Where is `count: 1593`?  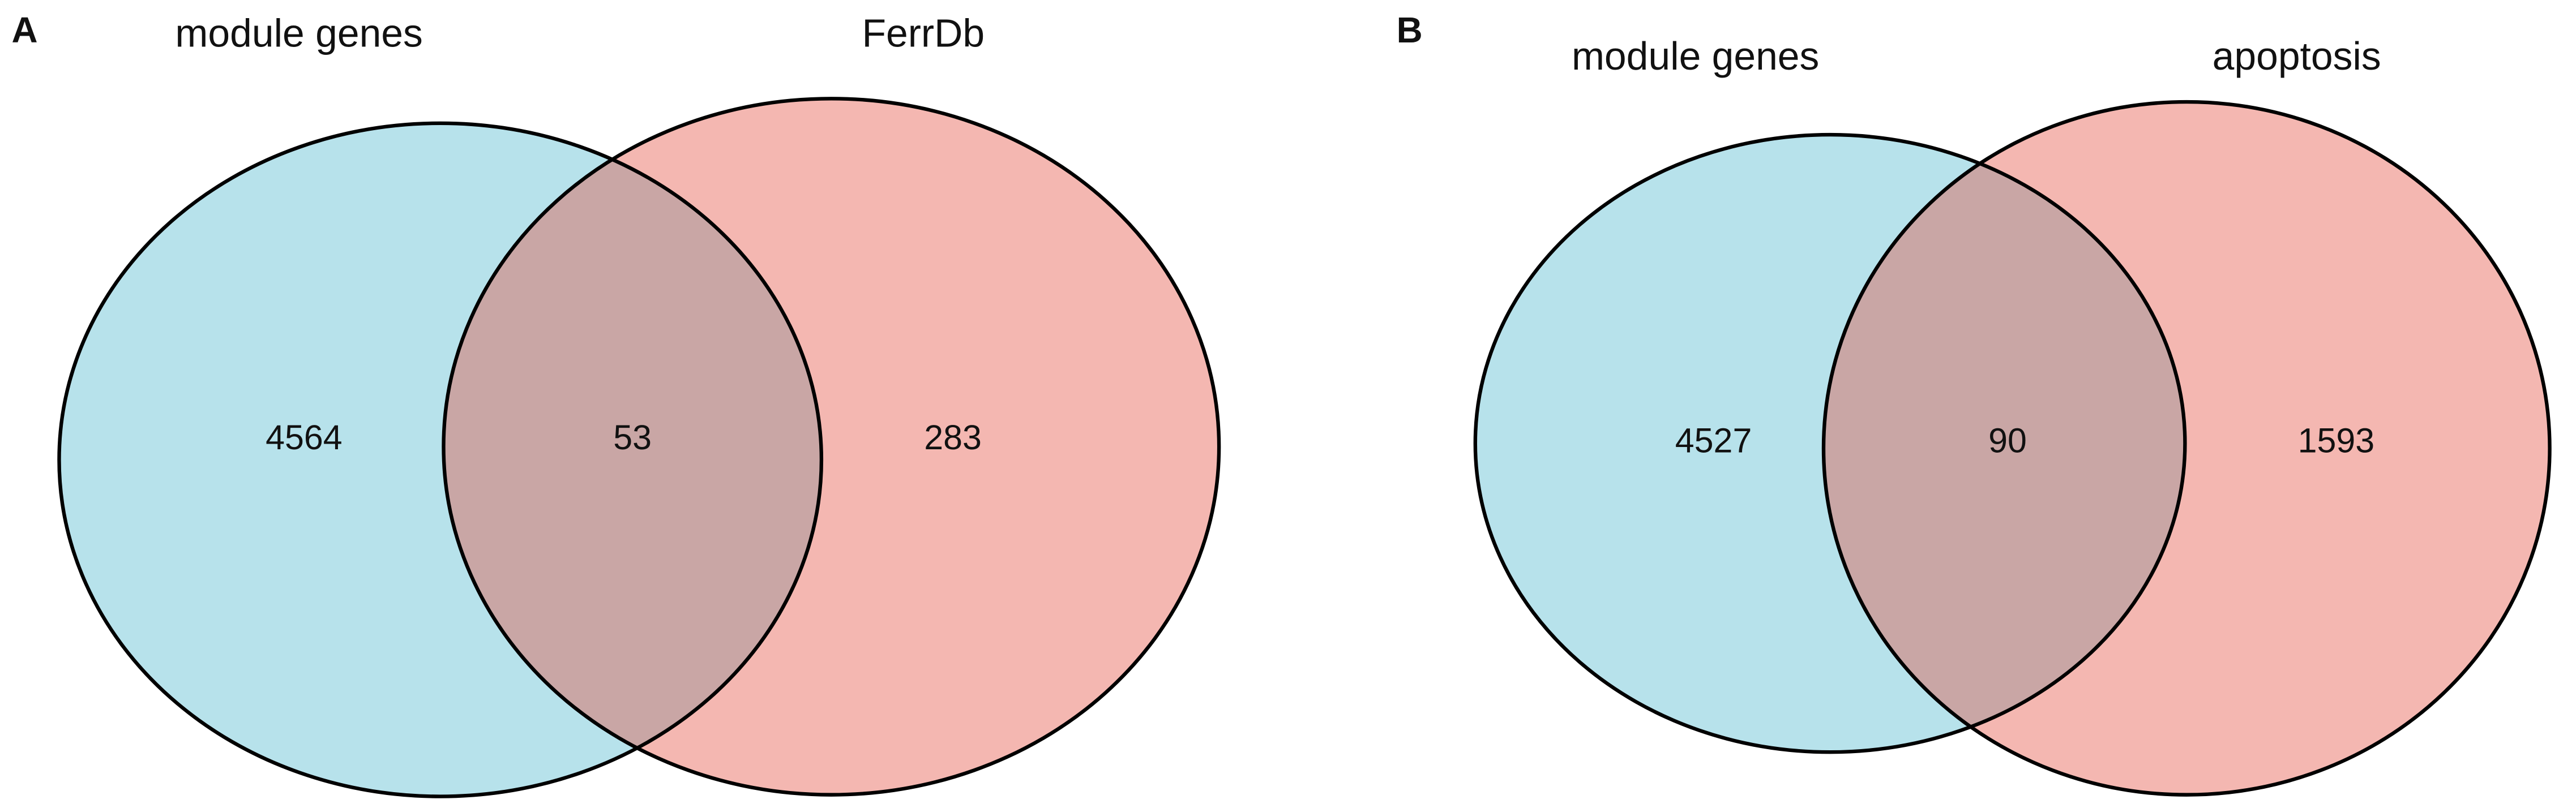
count: 1593 is located at coordinates (2336, 441).